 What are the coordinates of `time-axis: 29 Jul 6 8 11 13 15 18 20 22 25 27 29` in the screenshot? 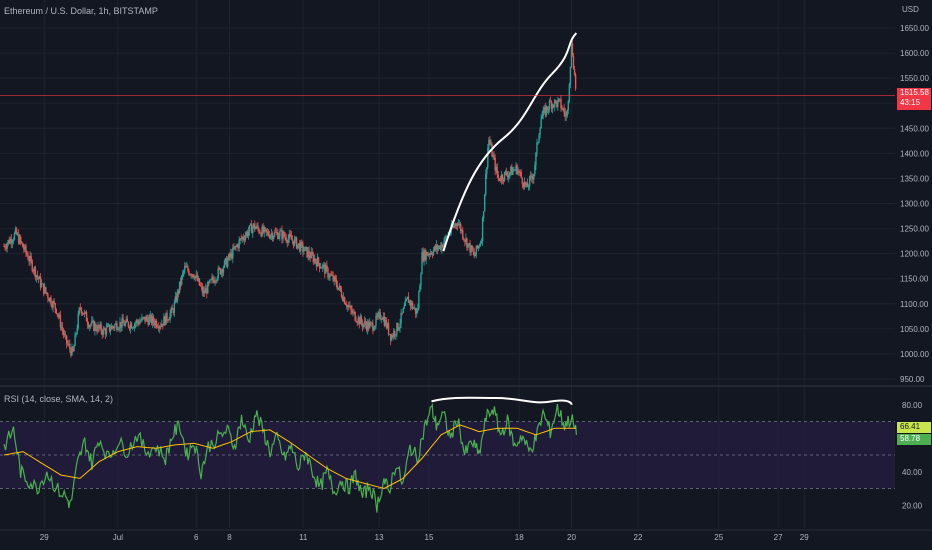 It's located at (466, 535).